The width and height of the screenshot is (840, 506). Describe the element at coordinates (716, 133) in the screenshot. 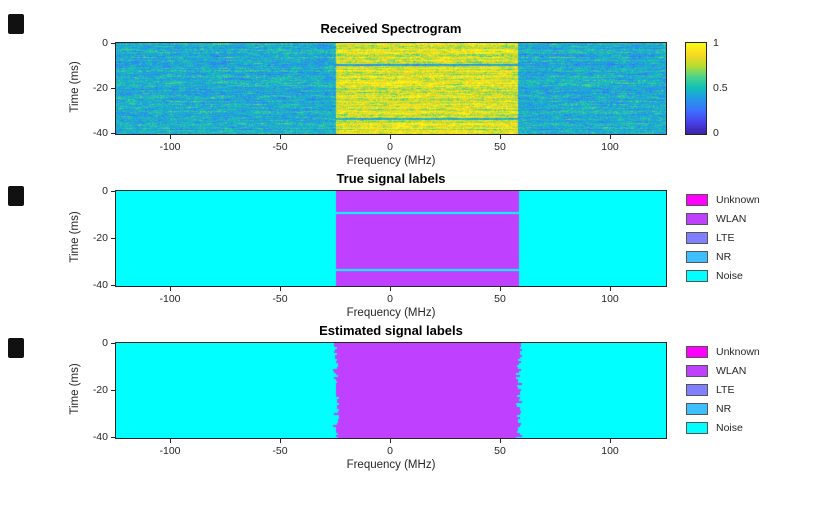

I see `colorbar-tick-label: 0` at that location.